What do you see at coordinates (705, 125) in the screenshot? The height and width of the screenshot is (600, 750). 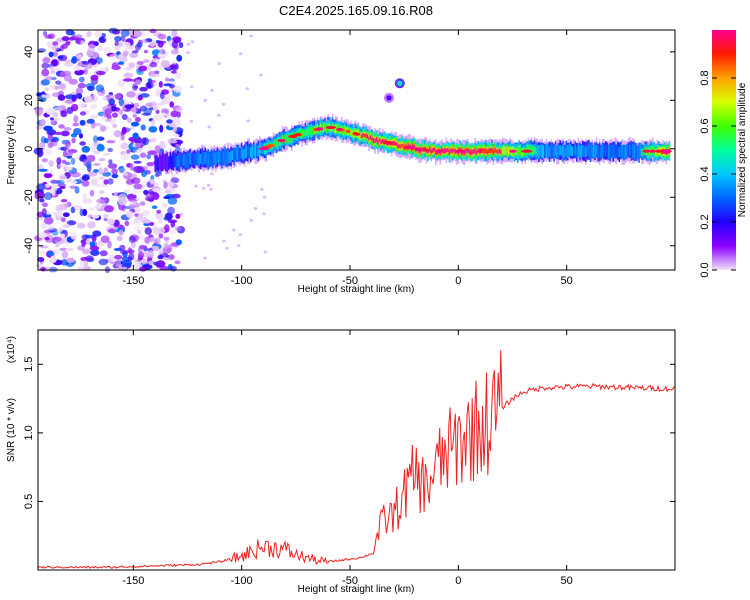 I see `colorbar-tick-label: 0.6` at bounding box center [705, 125].